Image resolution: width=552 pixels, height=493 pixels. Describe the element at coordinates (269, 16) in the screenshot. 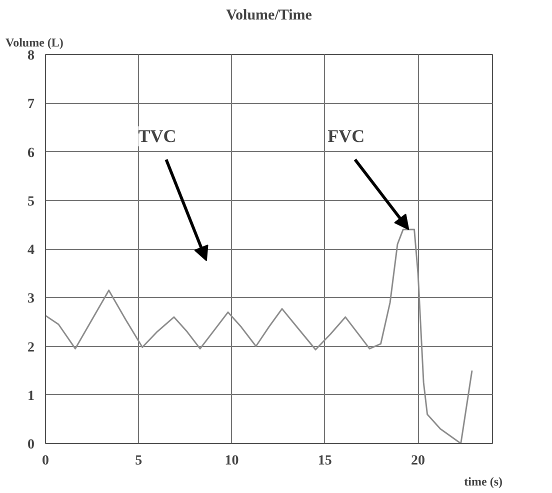

I see `chart-title: Volume/Time` at that location.